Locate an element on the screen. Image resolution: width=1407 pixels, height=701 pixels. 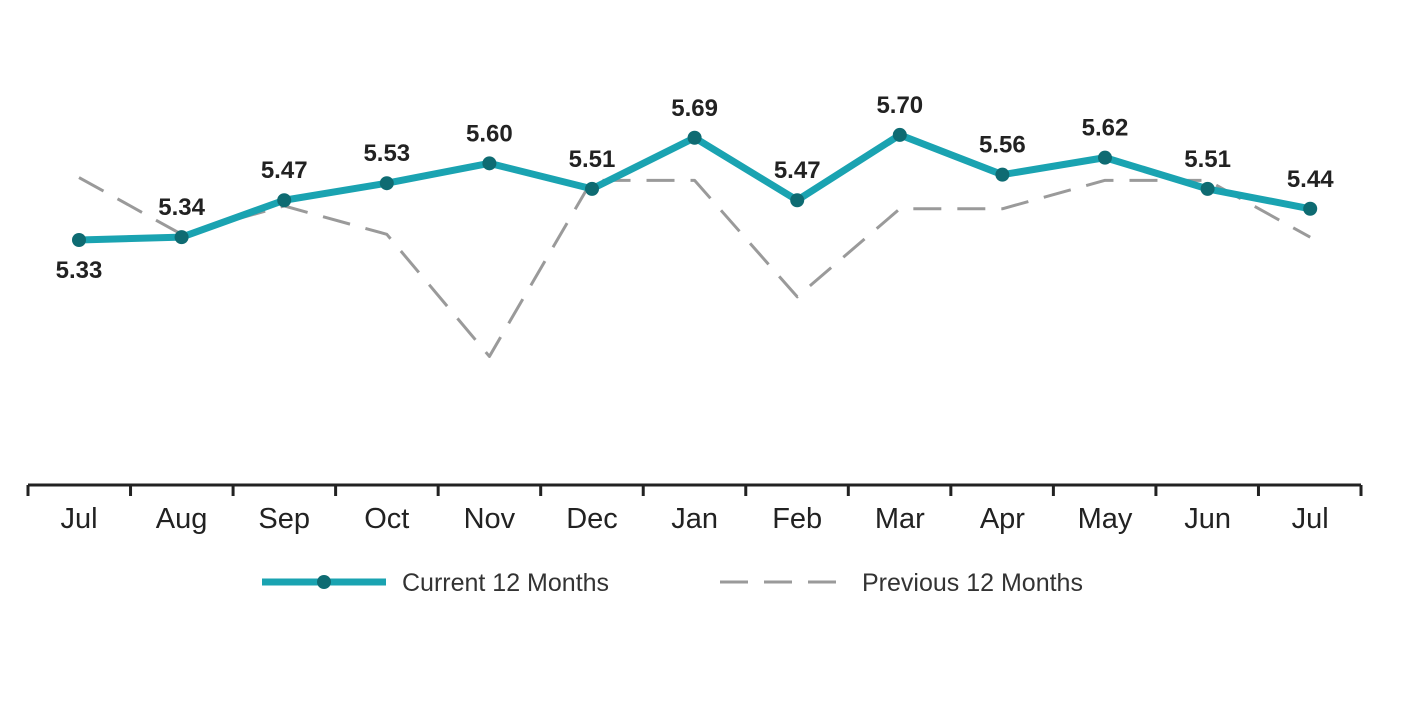
x-tick-label-2: Aug is located at coordinates (182, 519).